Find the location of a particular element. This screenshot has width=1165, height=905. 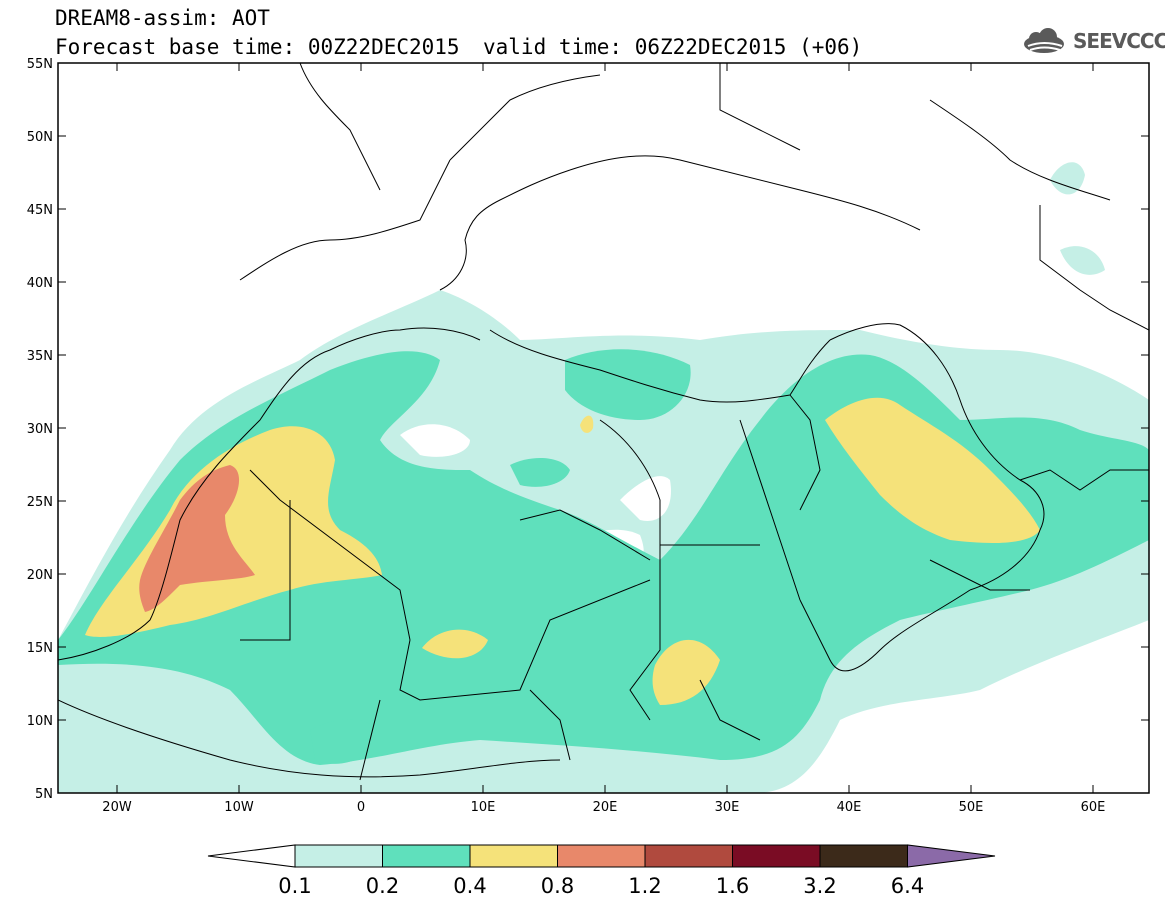

logo-text: SEEVCCC is located at coordinates (1119, 41).